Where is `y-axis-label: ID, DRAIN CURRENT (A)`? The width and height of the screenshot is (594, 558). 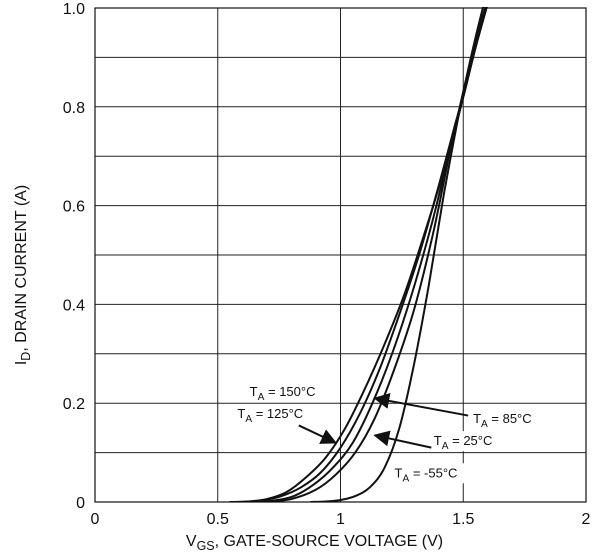 y-axis-label: ID, DRAIN CURRENT (A) is located at coordinates (23, 275).